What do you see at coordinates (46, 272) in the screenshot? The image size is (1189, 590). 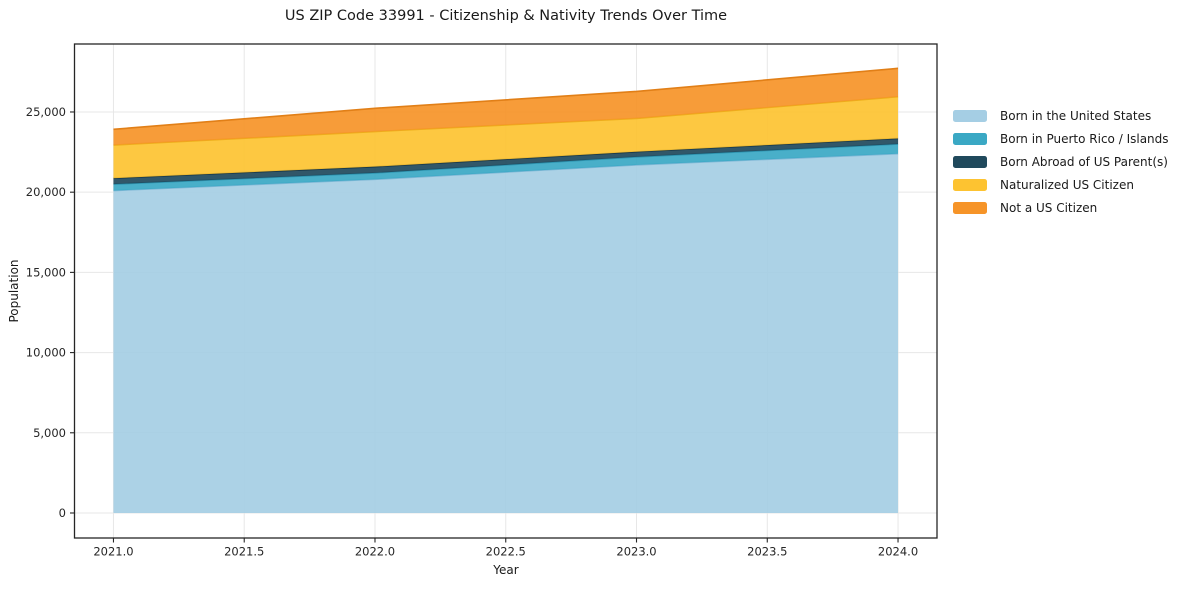 I see `y-tick-label: 15,000` at bounding box center [46, 272].